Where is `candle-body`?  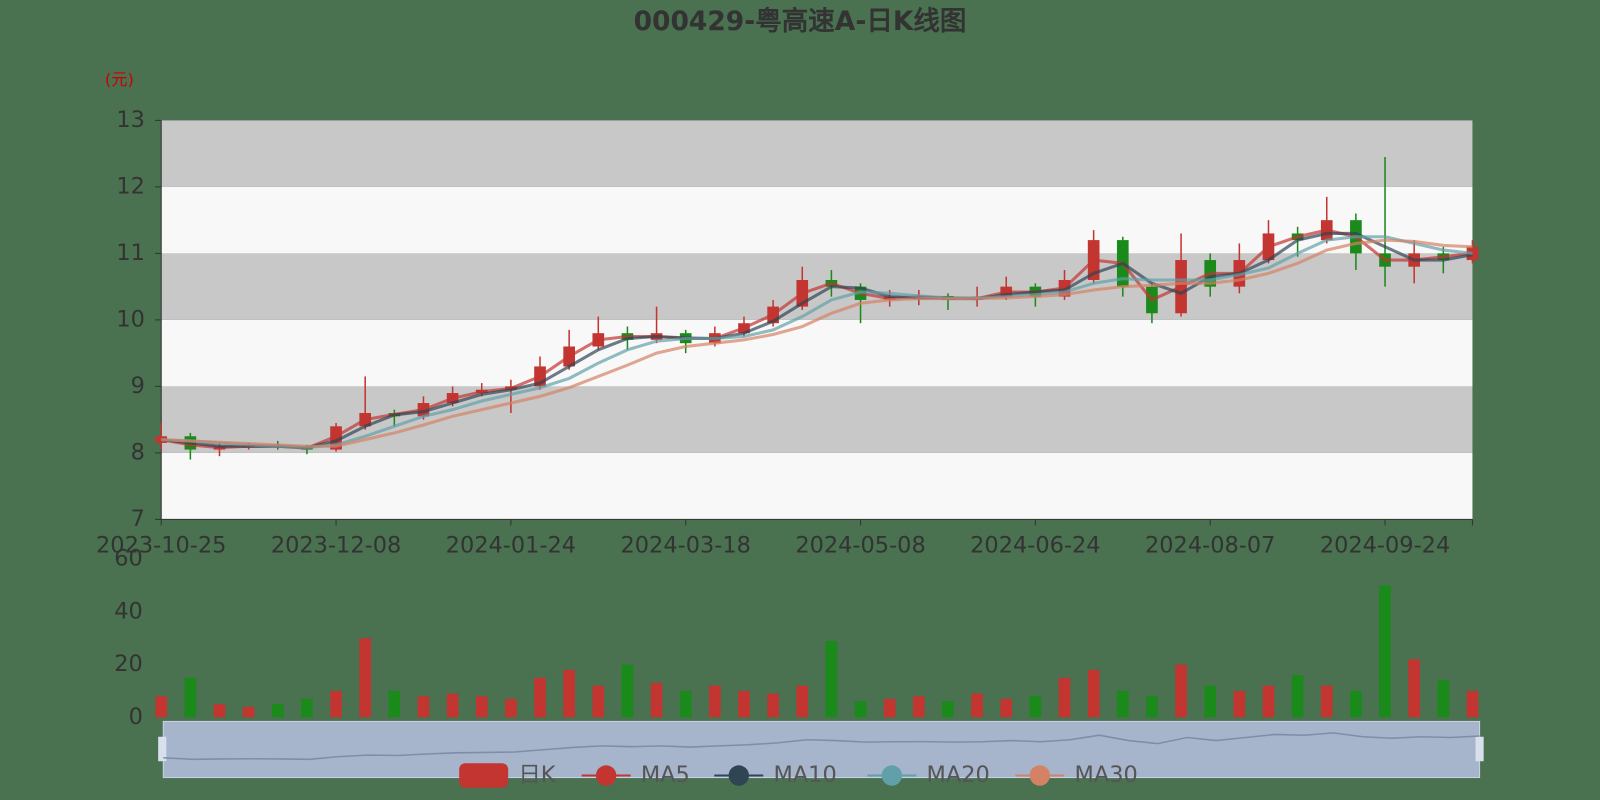
candle-body is located at coordinates (336, 438).